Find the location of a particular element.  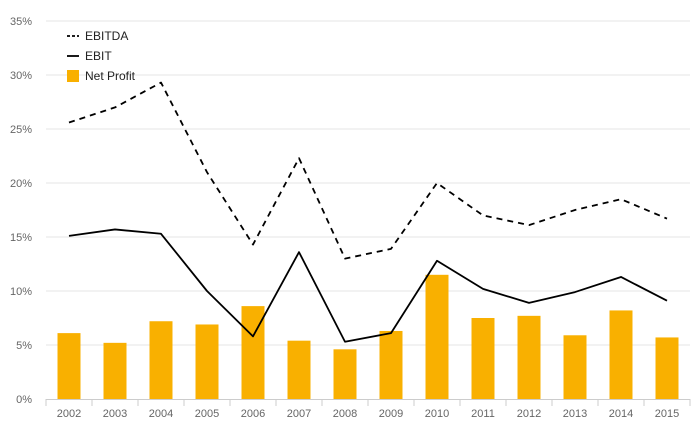

legend-label: EBIT is located at coordinates (98, 56).